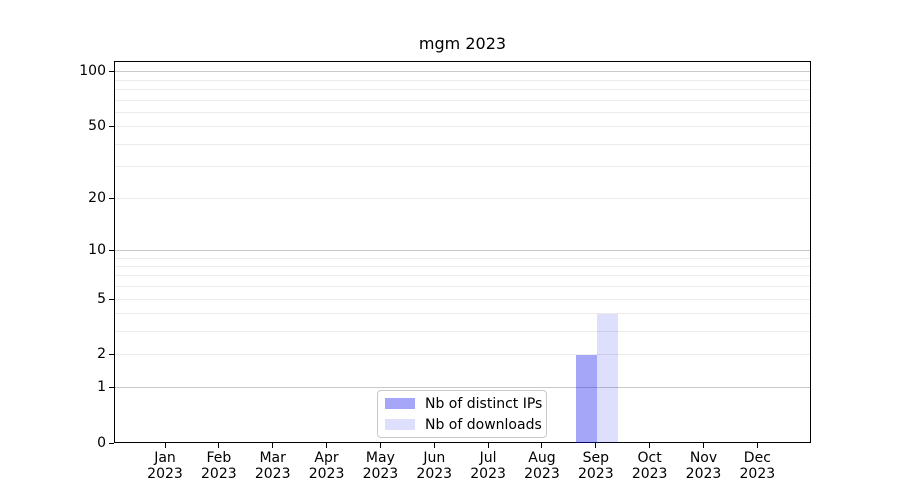 The height and width of the screenshot is (500, 900). I want to click on legend-entry-distinct-ips: Nb of distinct IPs, so click(464, 403).